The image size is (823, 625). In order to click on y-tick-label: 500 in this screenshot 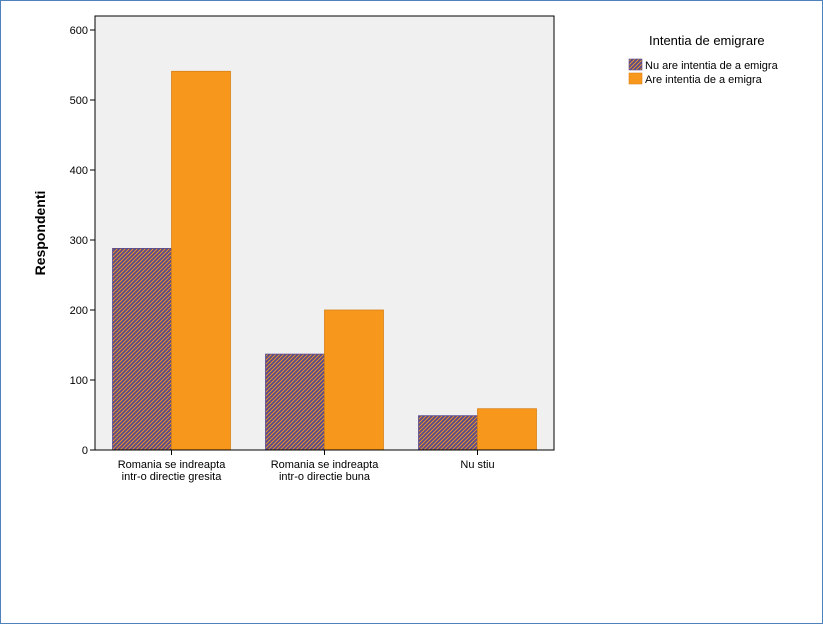, I will do `click(79, 101)`.